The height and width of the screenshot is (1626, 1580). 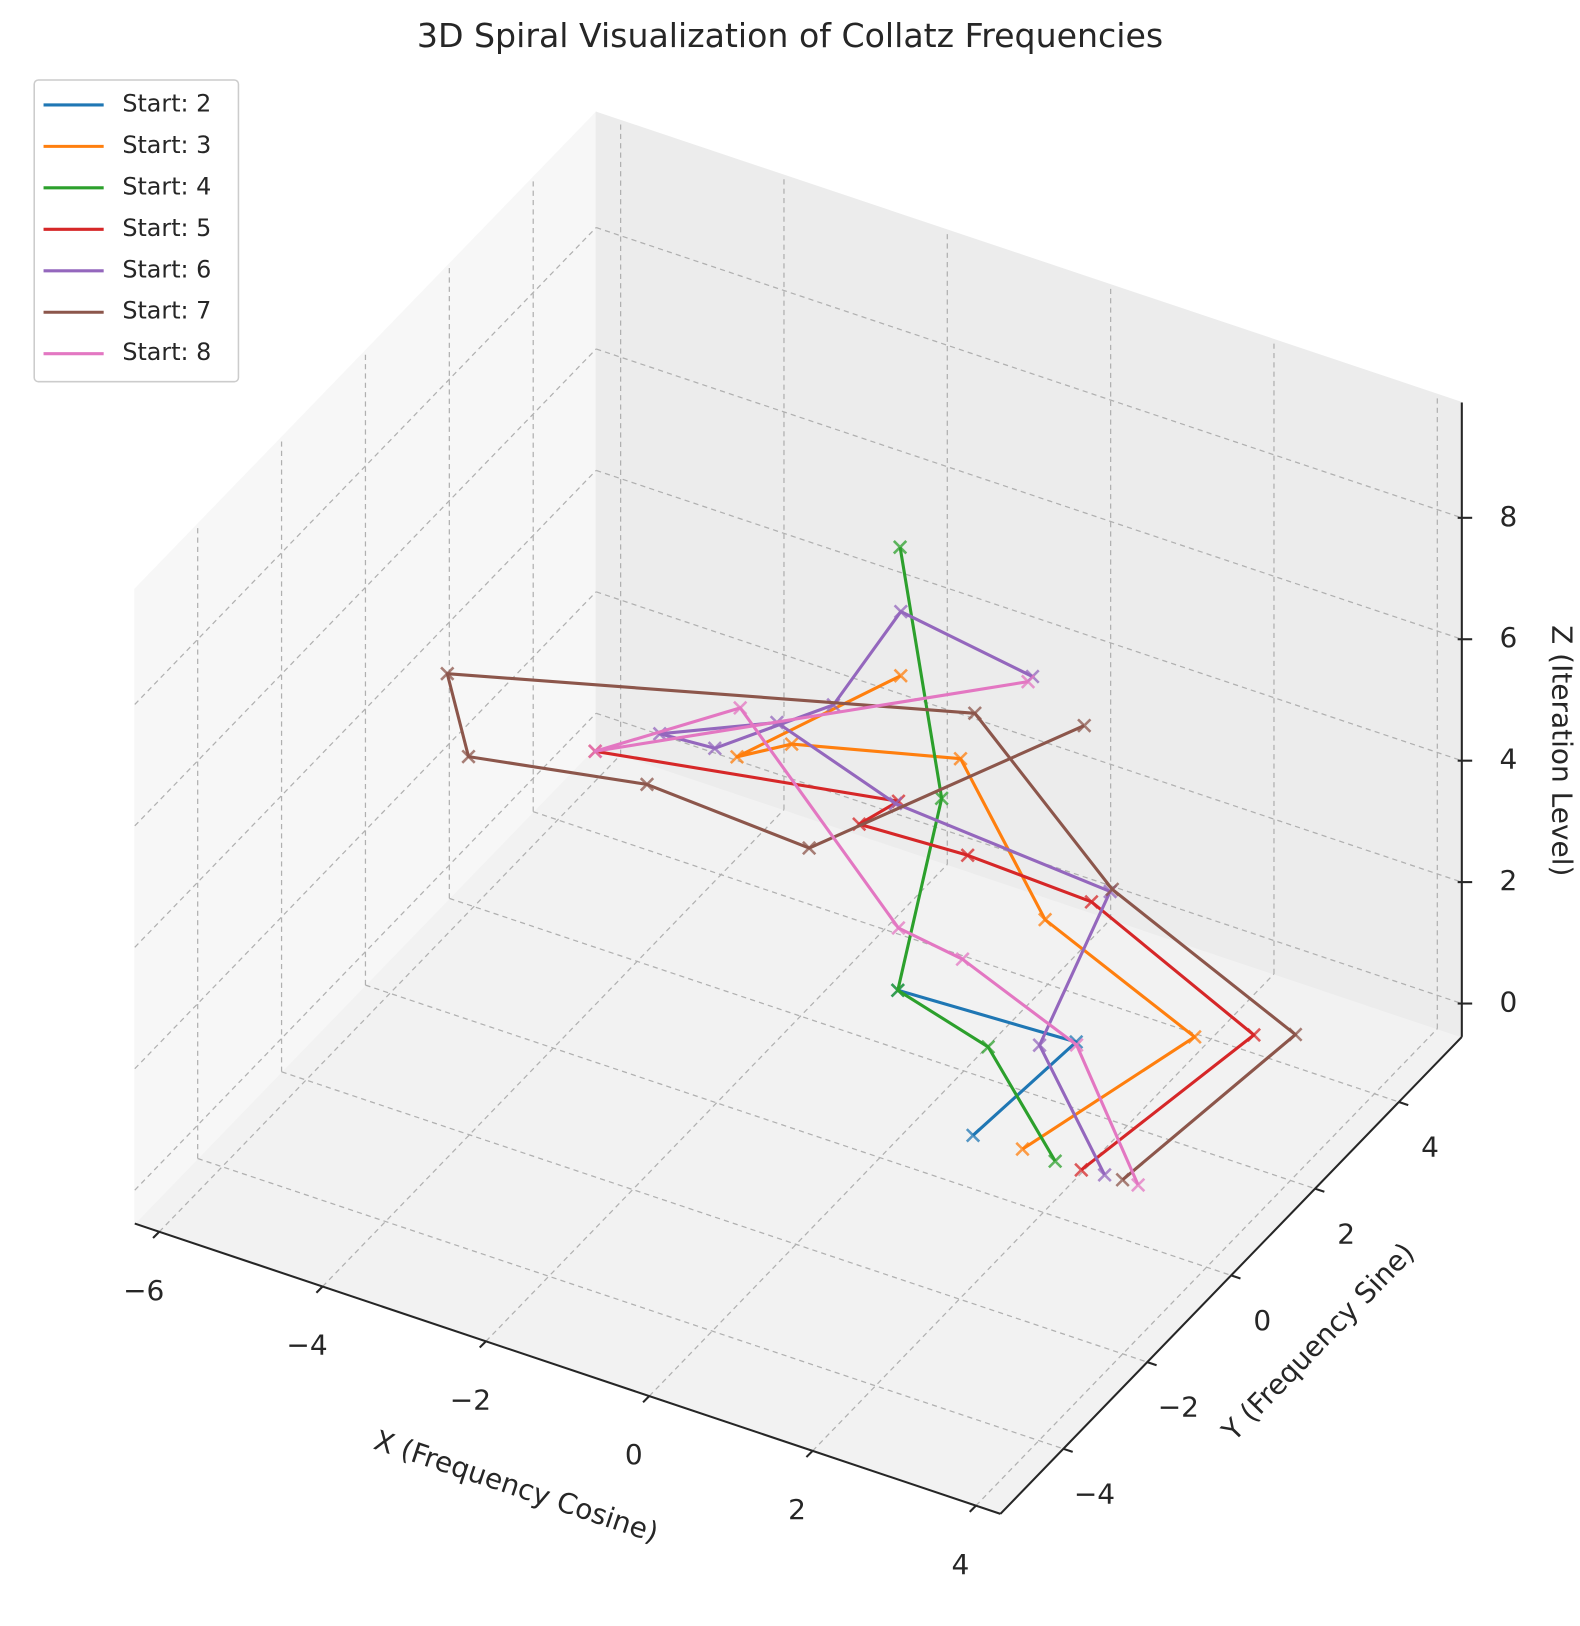 What do you see at coordinates (961, 1564) in the screenshot?
I see `x-tick-label: 4` at bounding box center [961, 1564].